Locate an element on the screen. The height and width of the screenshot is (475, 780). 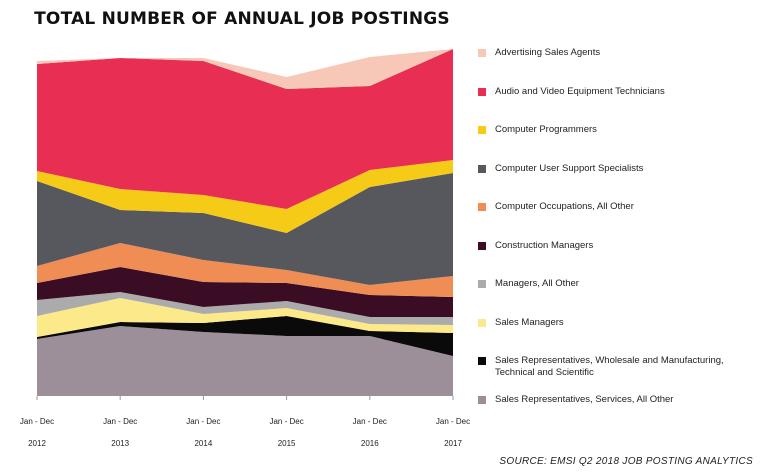
legend-item: Computer Occupations, All Other is located at coordinates (621, 207).